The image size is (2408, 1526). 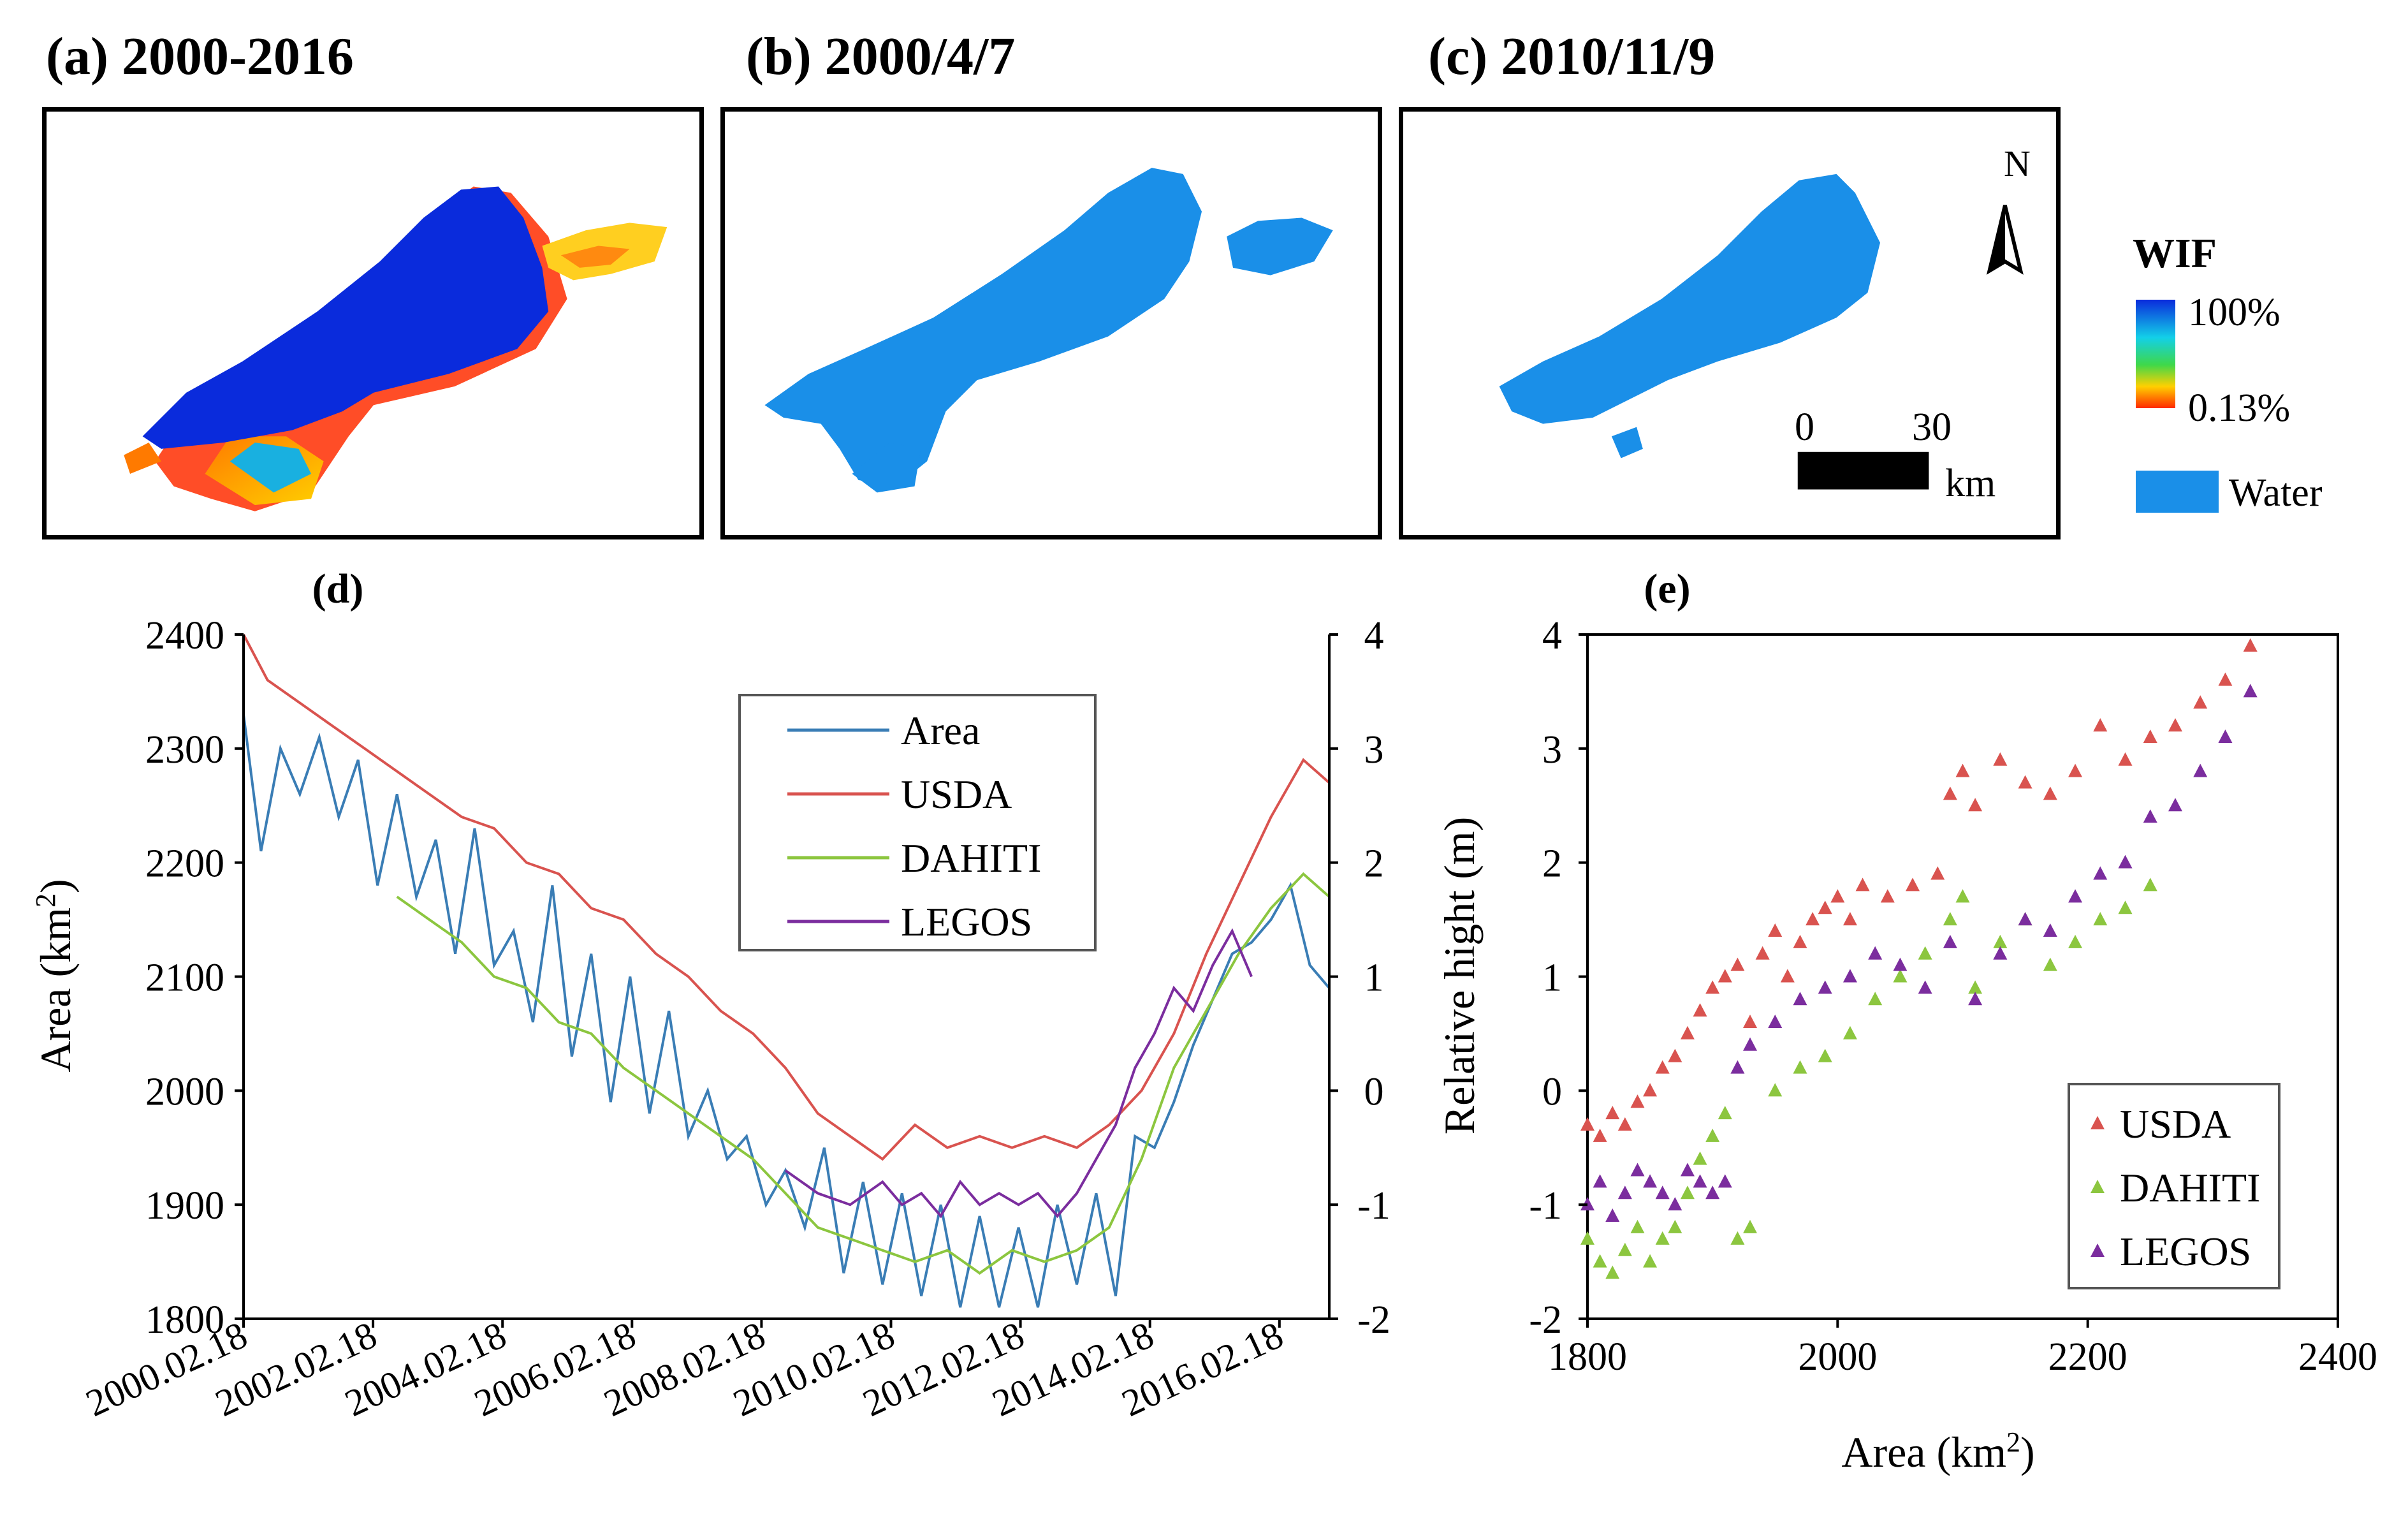 What do you see at coordinates (1280, 246) in the screenshot?
I see `east-lake-water-b` at bounding box center [1280, 246].